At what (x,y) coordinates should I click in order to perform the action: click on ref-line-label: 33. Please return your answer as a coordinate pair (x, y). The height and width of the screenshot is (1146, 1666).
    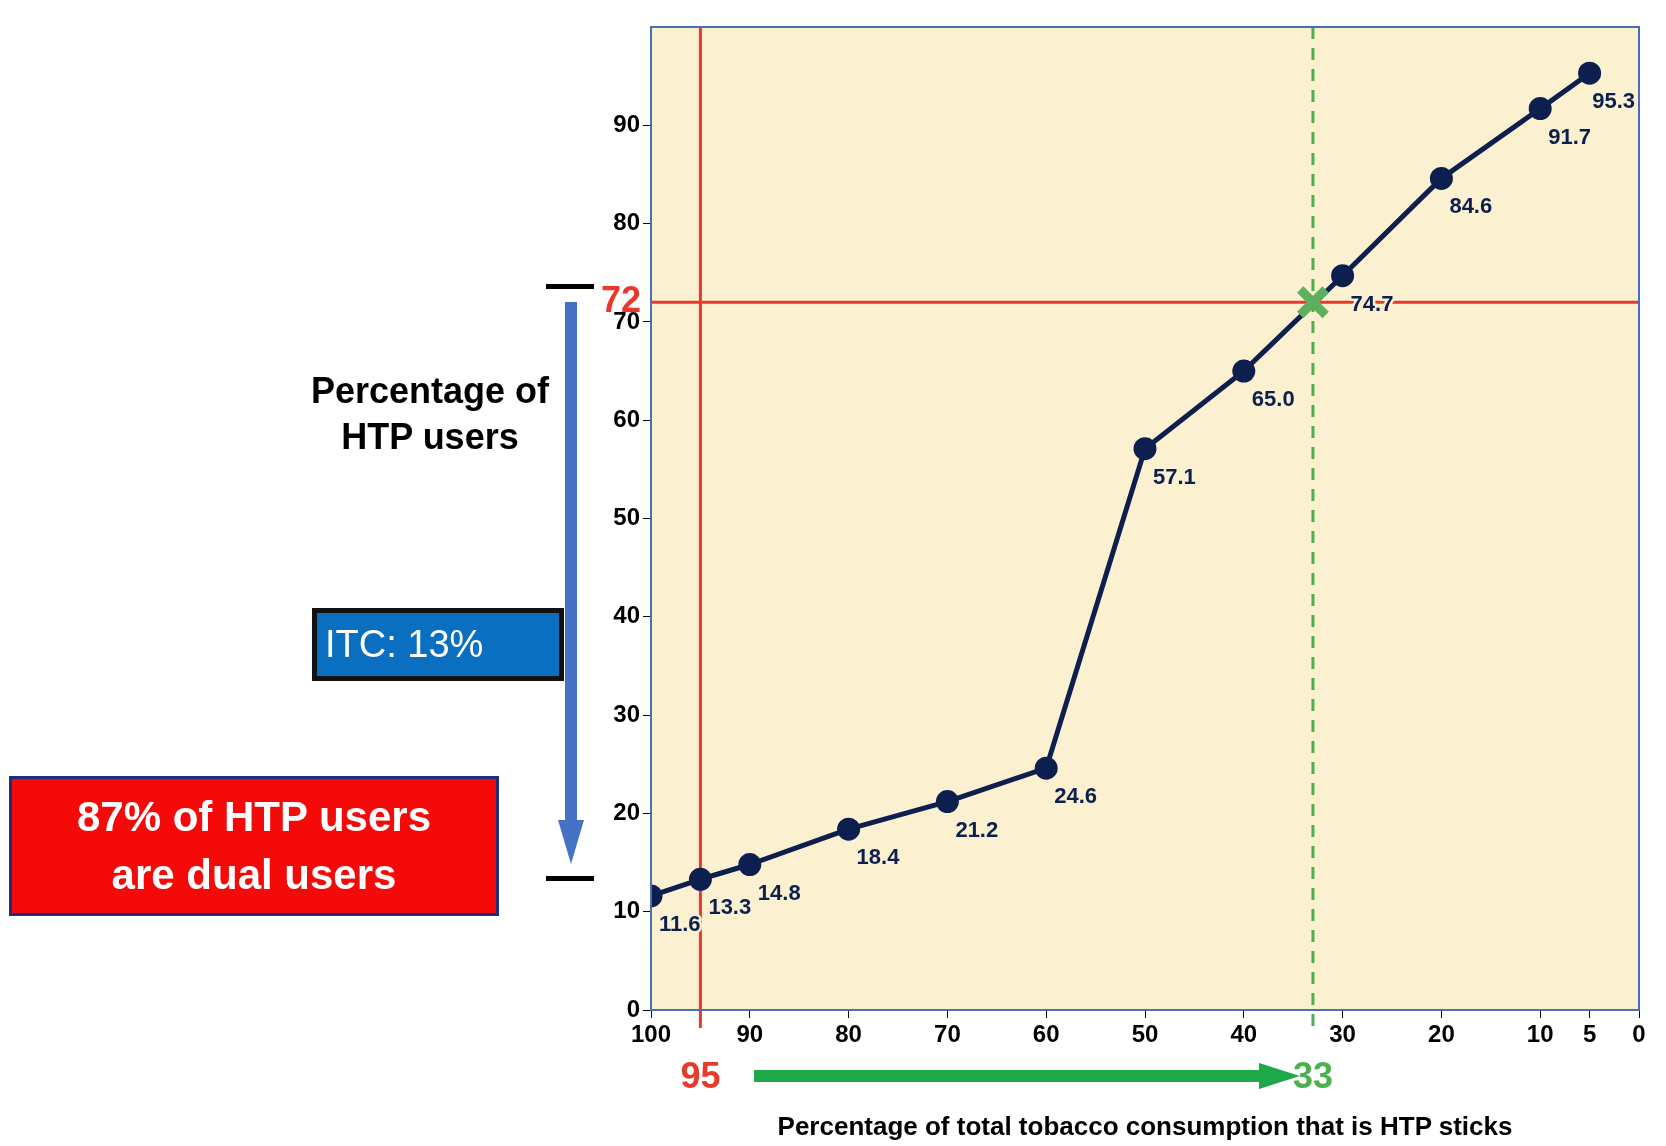
    Looking at the image, I should click on (1312, 1075).